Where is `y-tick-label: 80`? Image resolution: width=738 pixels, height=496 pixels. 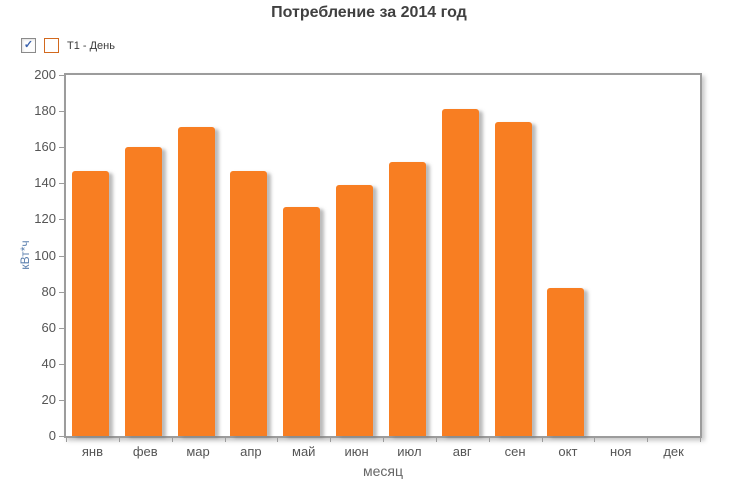 y-tick-label: 80 is located at coordinates (48, 291).